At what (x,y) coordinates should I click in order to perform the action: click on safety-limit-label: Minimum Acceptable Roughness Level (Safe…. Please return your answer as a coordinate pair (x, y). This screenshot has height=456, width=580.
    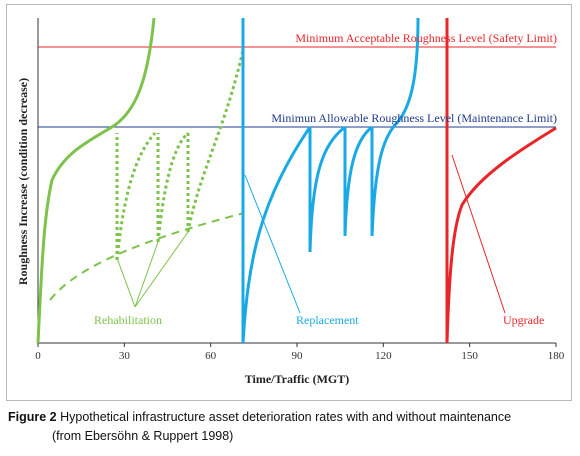
    Looking at the image, I should click on (426, 38).